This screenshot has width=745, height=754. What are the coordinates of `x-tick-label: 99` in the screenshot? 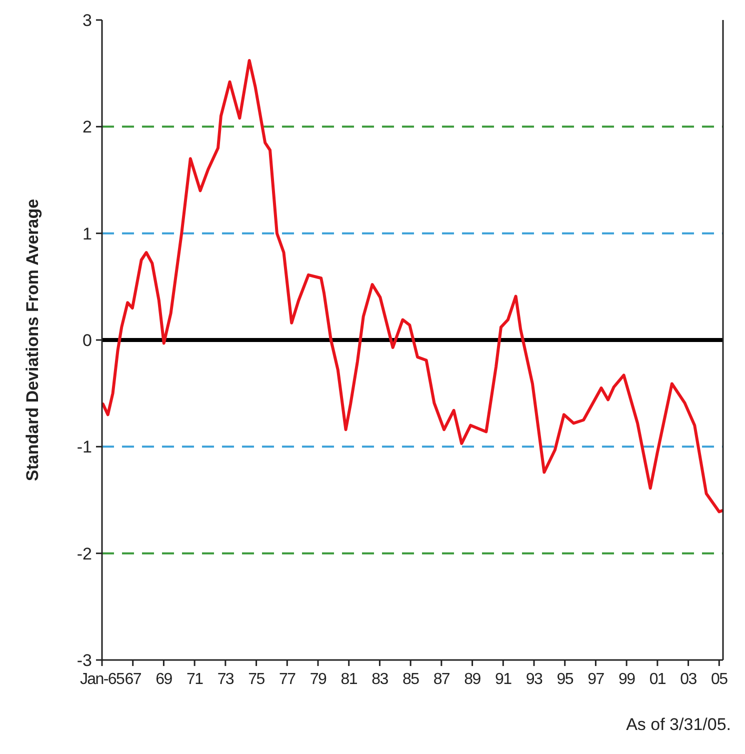 It's located at (627, 679).